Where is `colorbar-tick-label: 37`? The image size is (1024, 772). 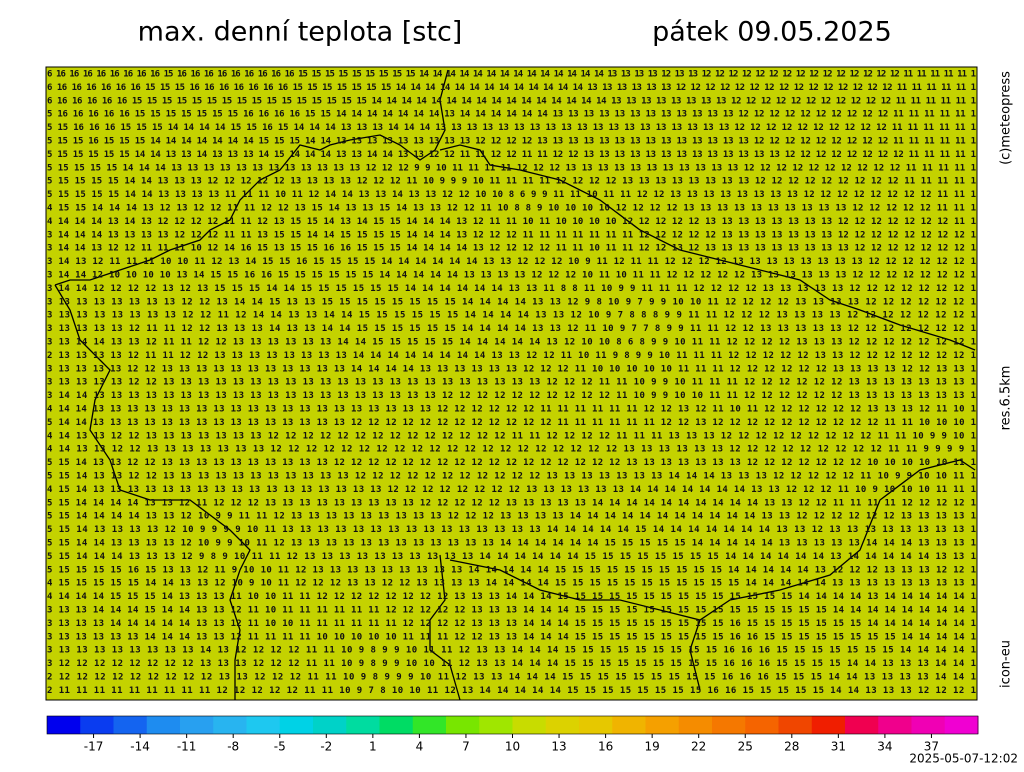 colorbar-tick-label: 37 is located at coordinates (931, 747).